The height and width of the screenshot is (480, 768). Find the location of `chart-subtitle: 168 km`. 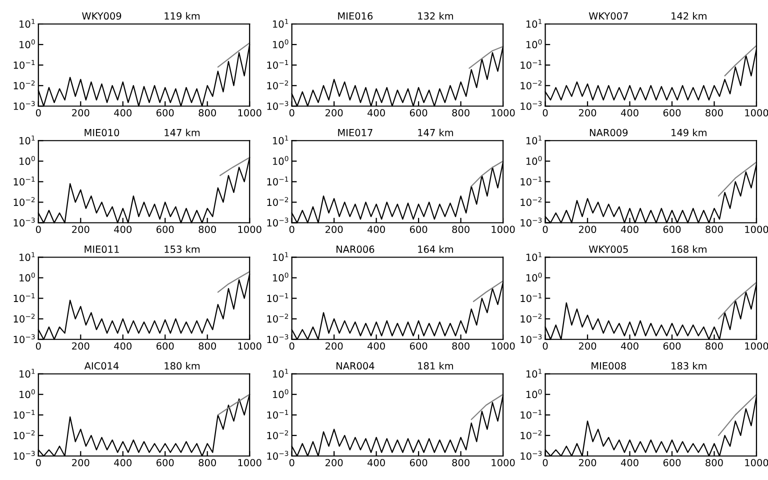

chart-subtitle: 168 km is located at coordinates (689, 249).